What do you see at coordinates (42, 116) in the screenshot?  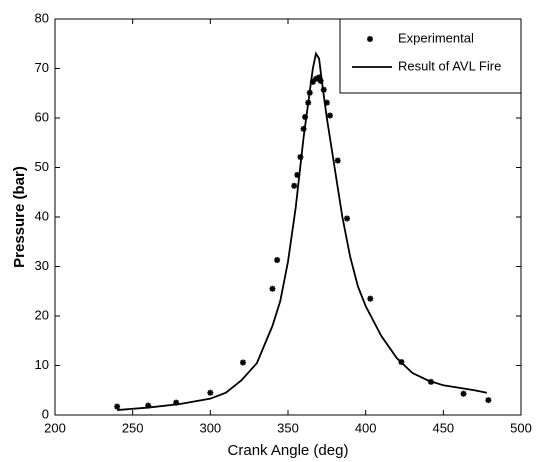 I see `y-tick-label: 60` at bounding box center [42, 116].